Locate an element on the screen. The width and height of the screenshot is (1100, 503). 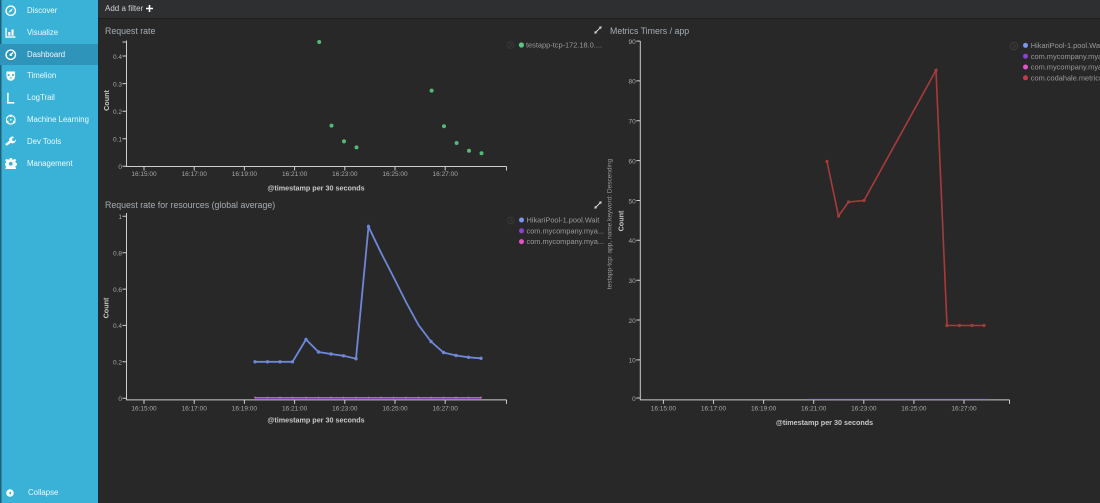
svg-text: 50 is located at coordinates (632, 201).